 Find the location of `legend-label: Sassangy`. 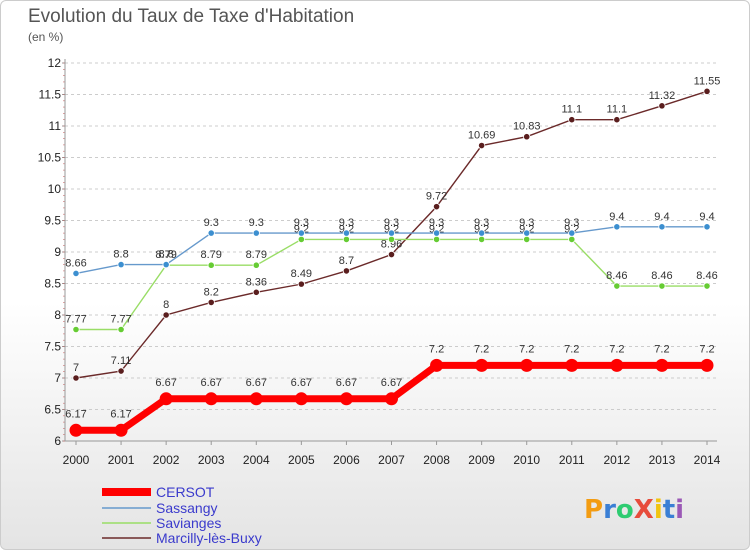

legend-label: Sassangy is located at coordinates (186, 508).